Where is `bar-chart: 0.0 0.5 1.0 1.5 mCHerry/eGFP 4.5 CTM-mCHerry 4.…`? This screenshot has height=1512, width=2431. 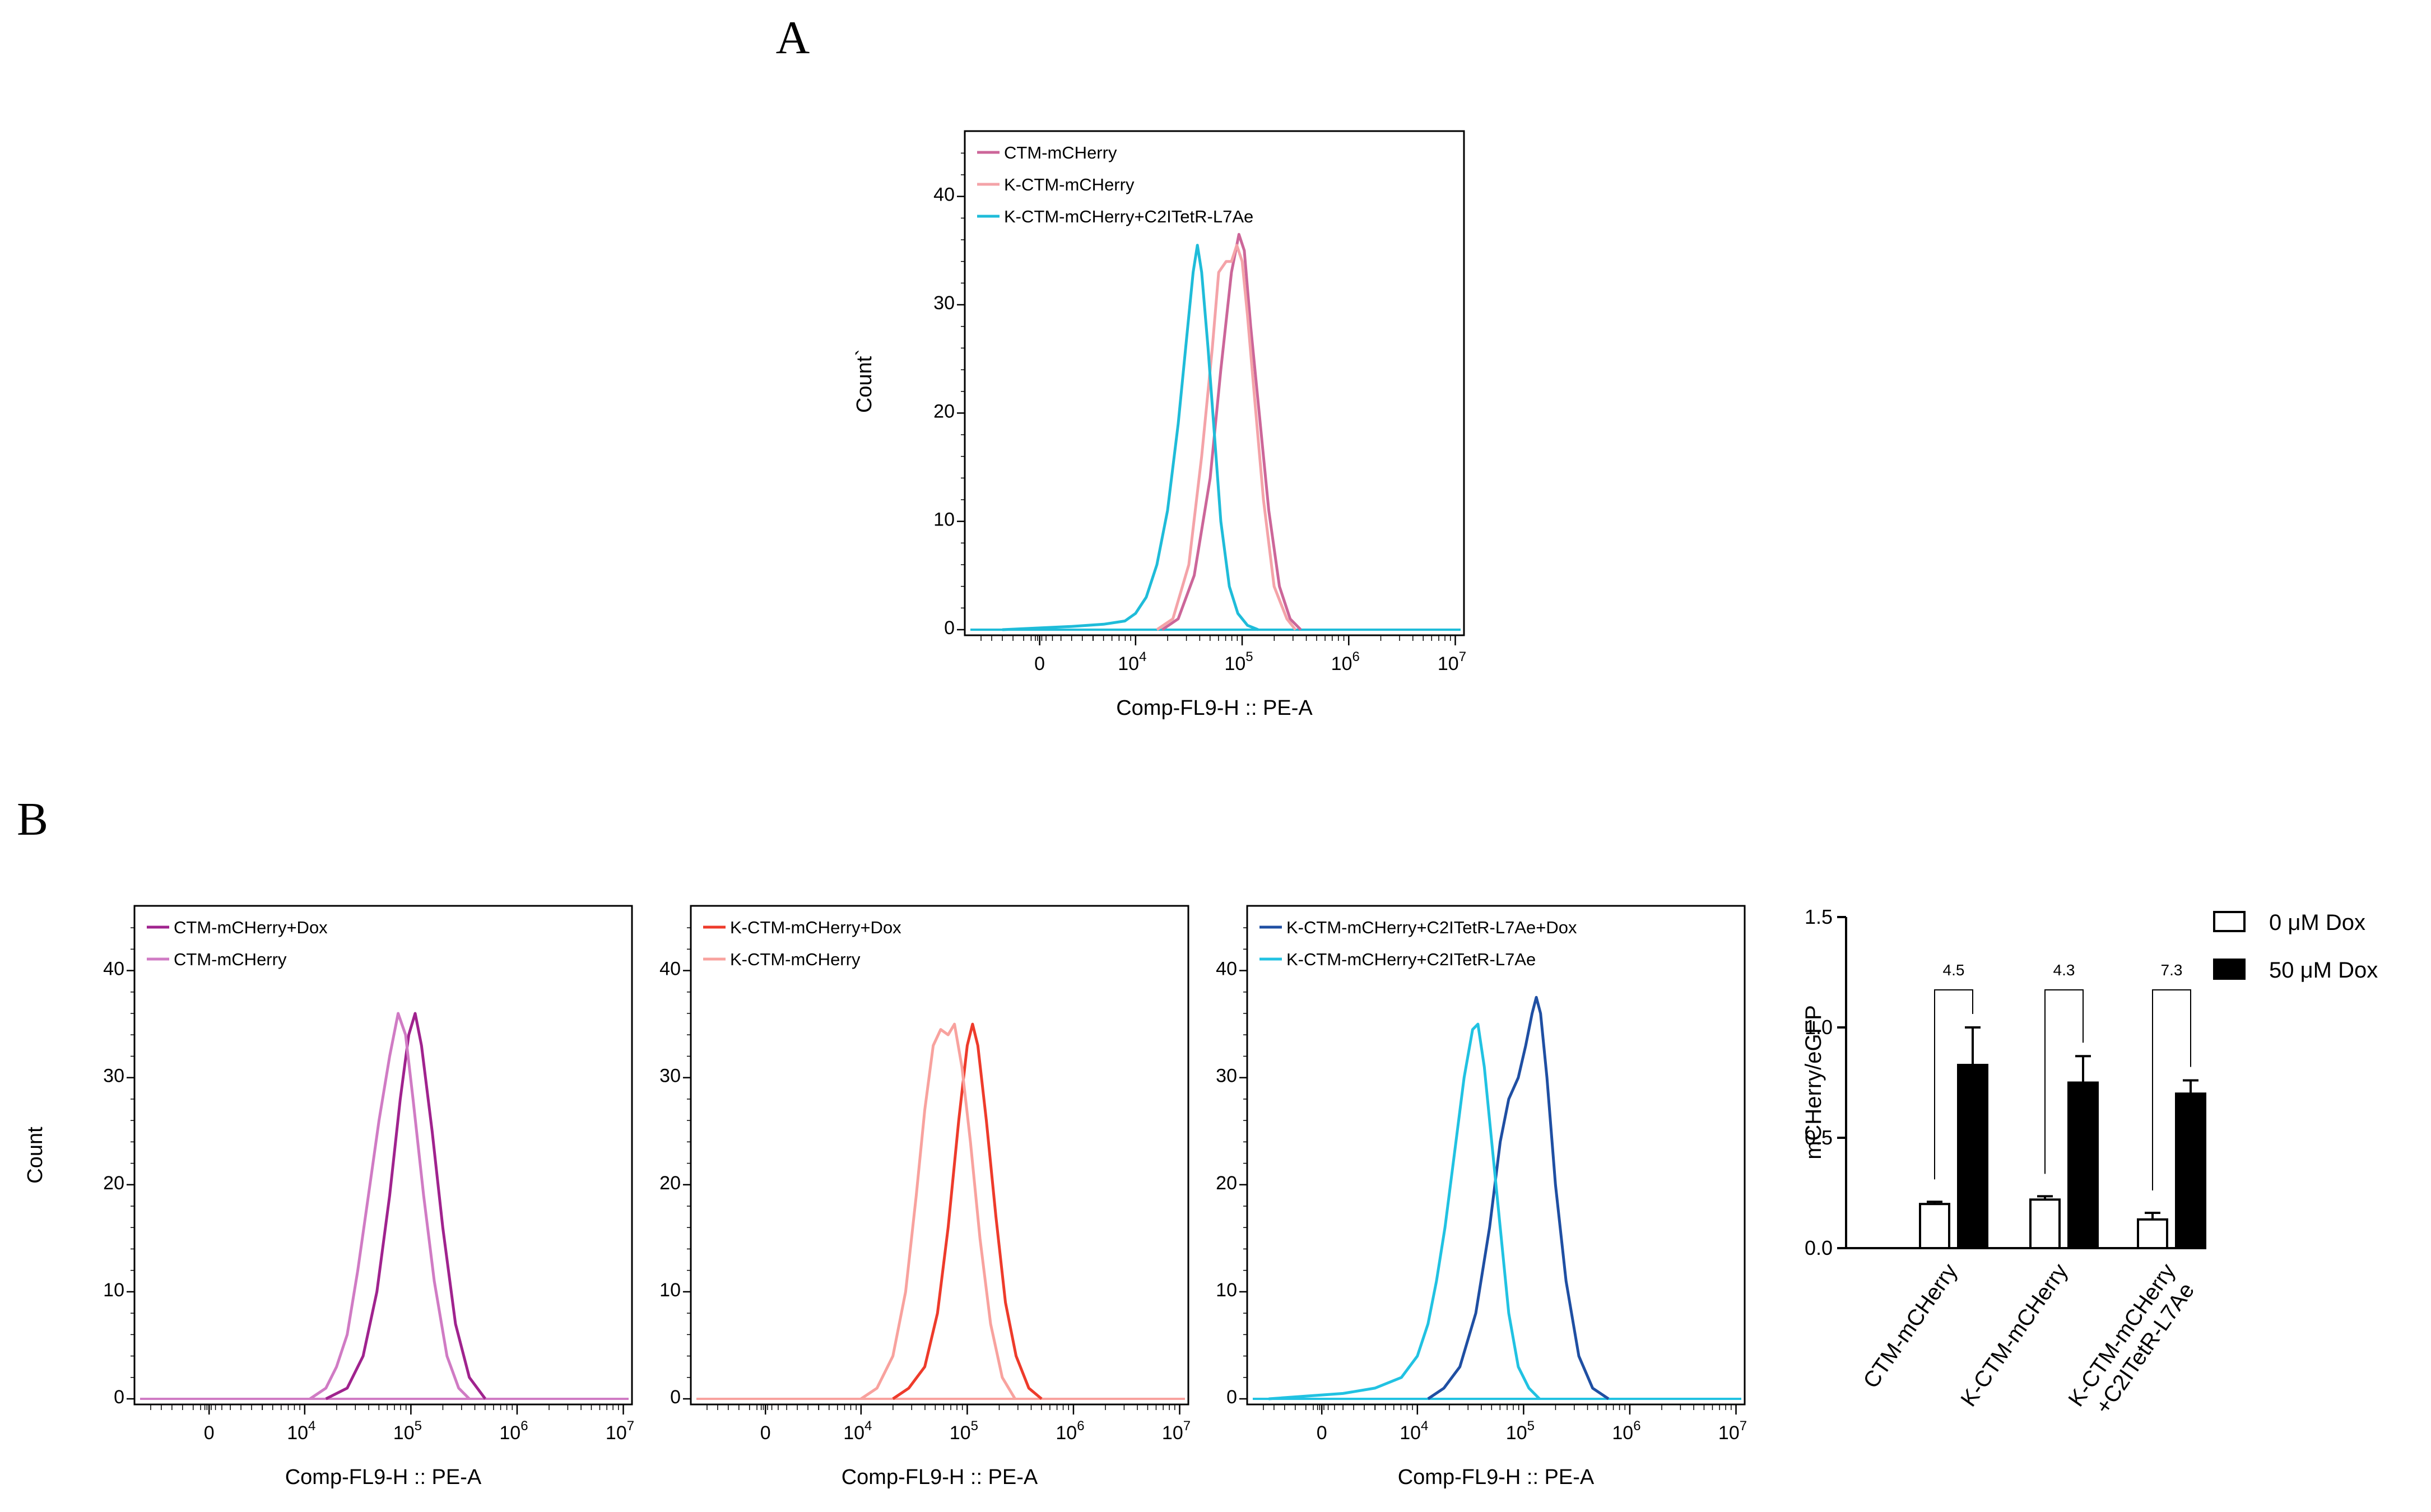
bar-chart: 0.0 0.5 1.0 1.5 mCHerry/eGFP 4.5 CTM-mCHerry 4.… is located at coordinates (2089, 1161).